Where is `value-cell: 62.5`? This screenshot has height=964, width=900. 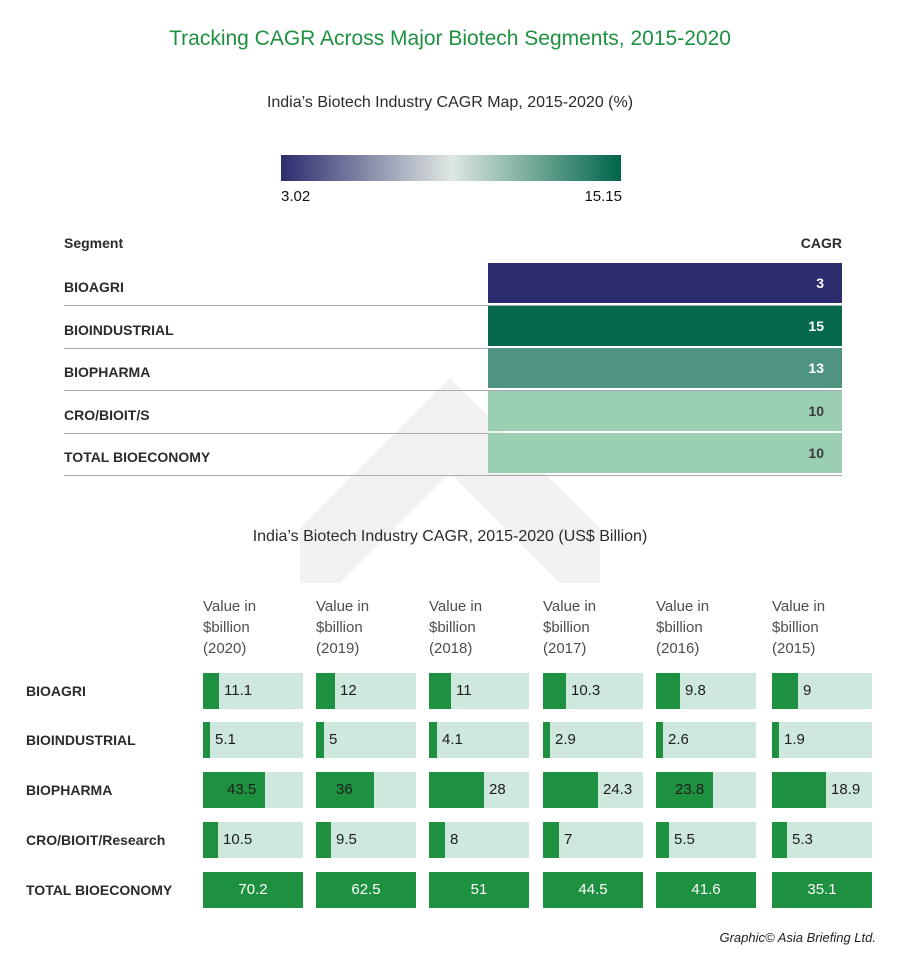
value-cell: 62.5 is located at coordinates (366, 890).